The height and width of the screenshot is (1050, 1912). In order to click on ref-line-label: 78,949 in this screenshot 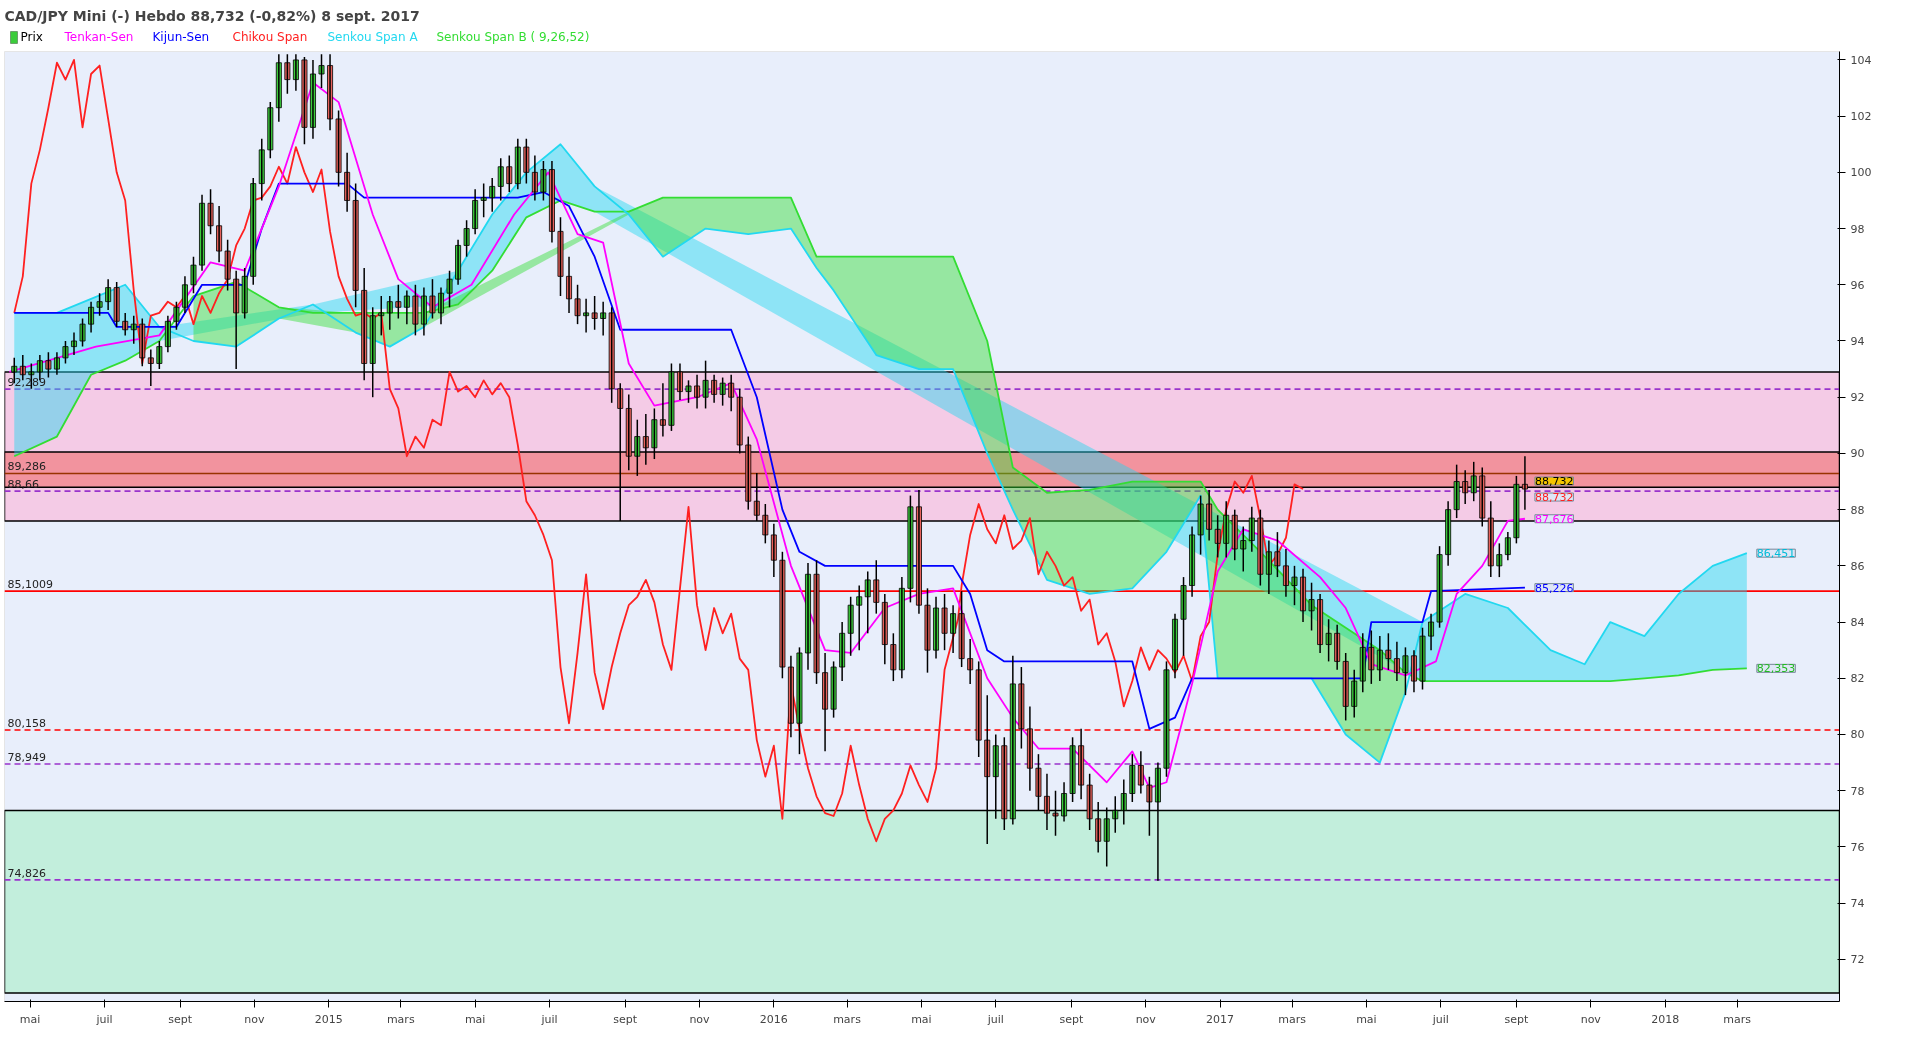, I will do `click(26, 758)`.